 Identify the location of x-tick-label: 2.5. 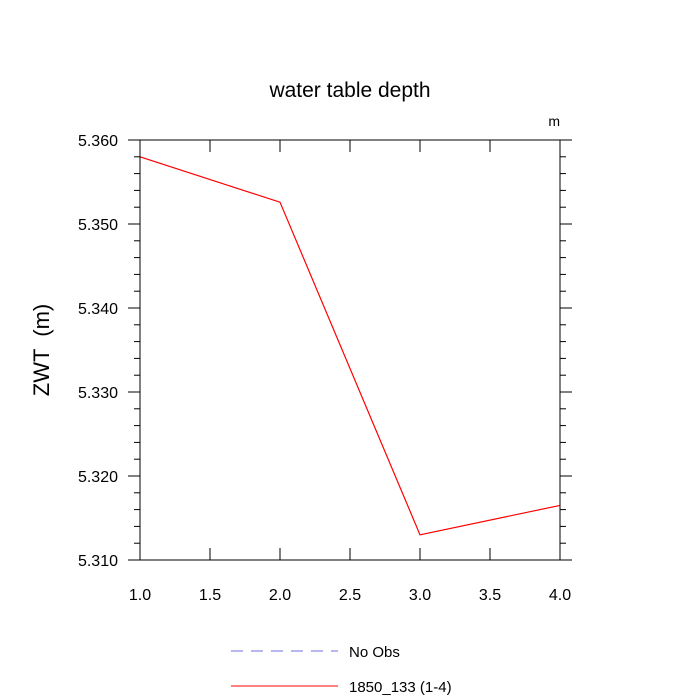
(350, 595).